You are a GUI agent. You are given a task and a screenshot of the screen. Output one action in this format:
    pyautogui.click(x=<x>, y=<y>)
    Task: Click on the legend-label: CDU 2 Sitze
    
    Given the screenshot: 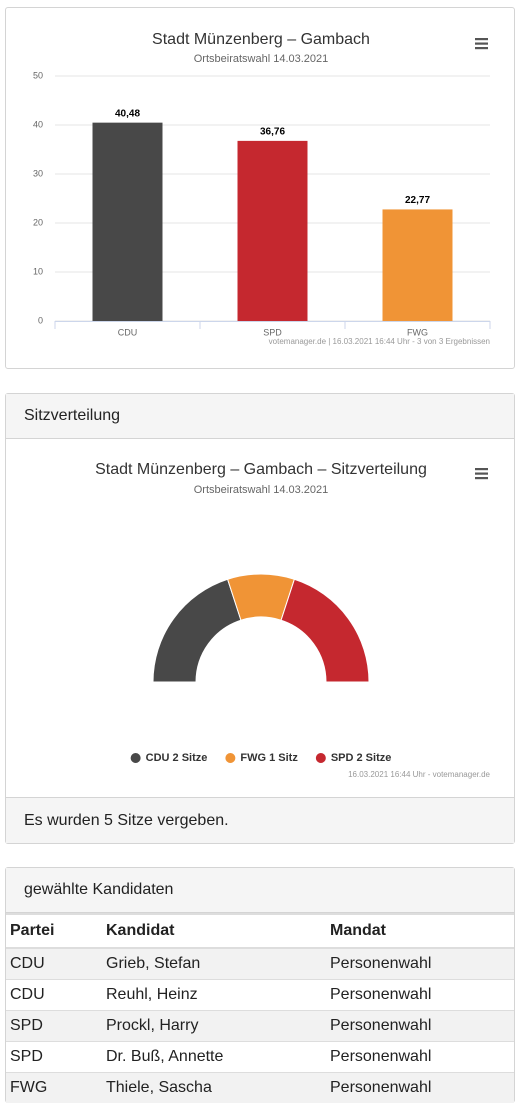 What is the action you would take?
    pyautogui.click(x=177, y=758)
    